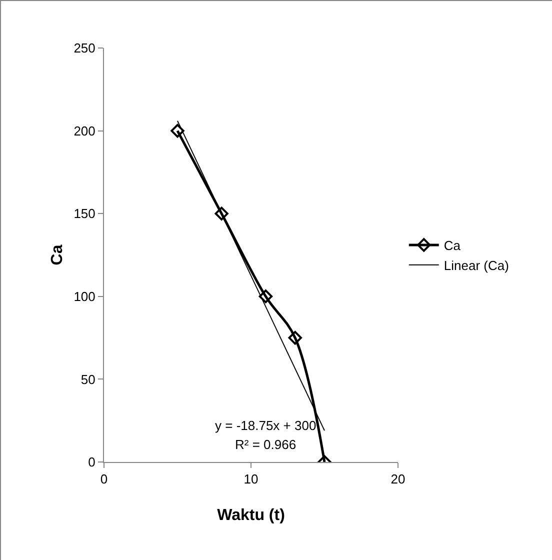 The width and height of the screenshot is (552, 560). Describe the element at coordinates (88, 379) in the screenshot. I see `y-tick-label: 50` at that location.